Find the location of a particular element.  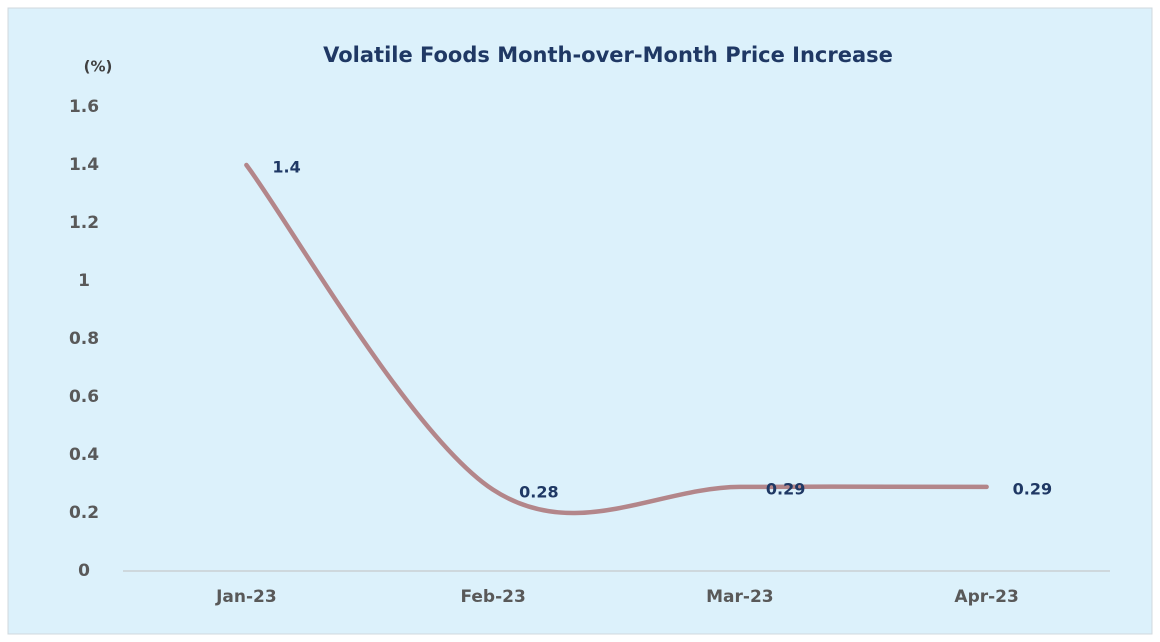

y-tick-label: 1.6 is located at coordinates (84, 107).